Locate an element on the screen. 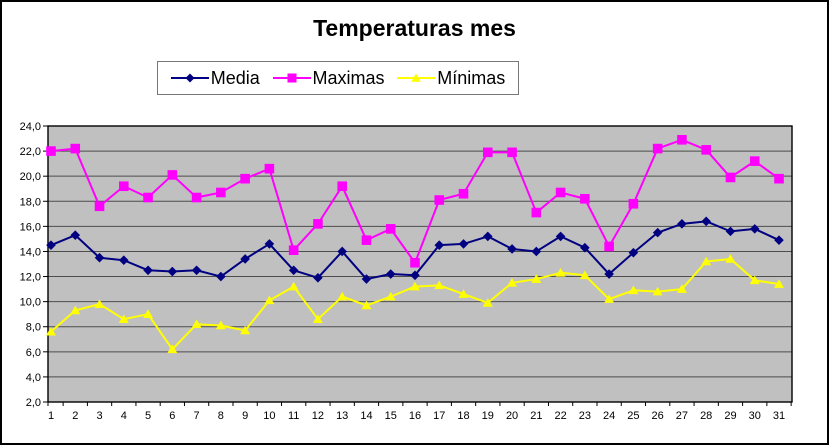 This screenshot has height=445, width=829. x-axis-label: 16 is located at coordinates (415, 416).